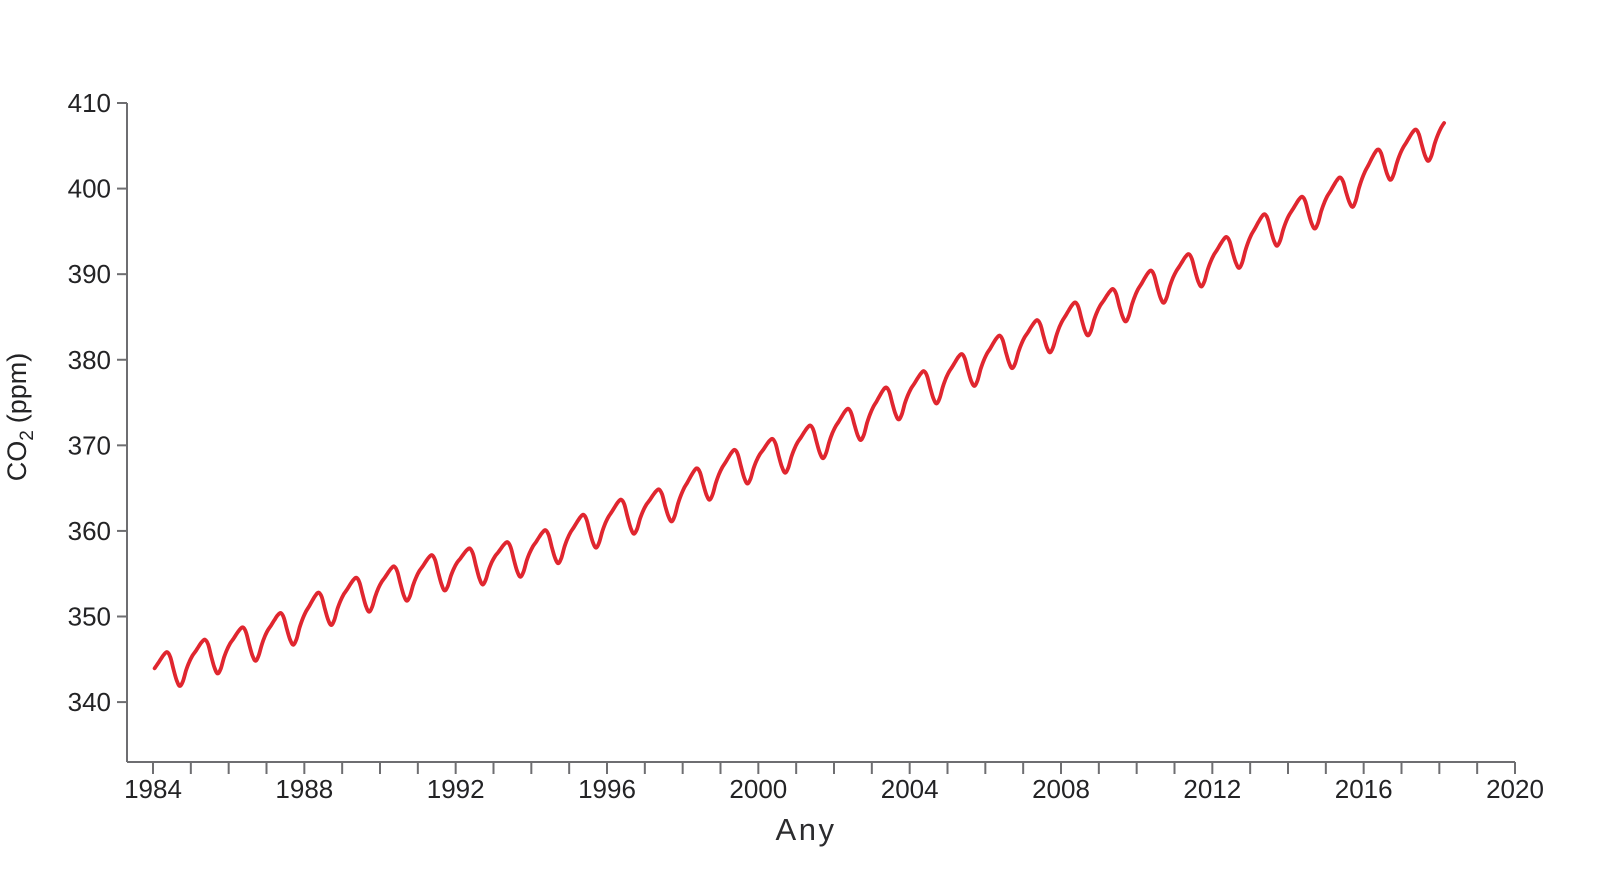  What do you see at coordinates (1364, 789) in the screenshot?
I see `x-tick-label: 2016` at bounding box center [1364, 789].